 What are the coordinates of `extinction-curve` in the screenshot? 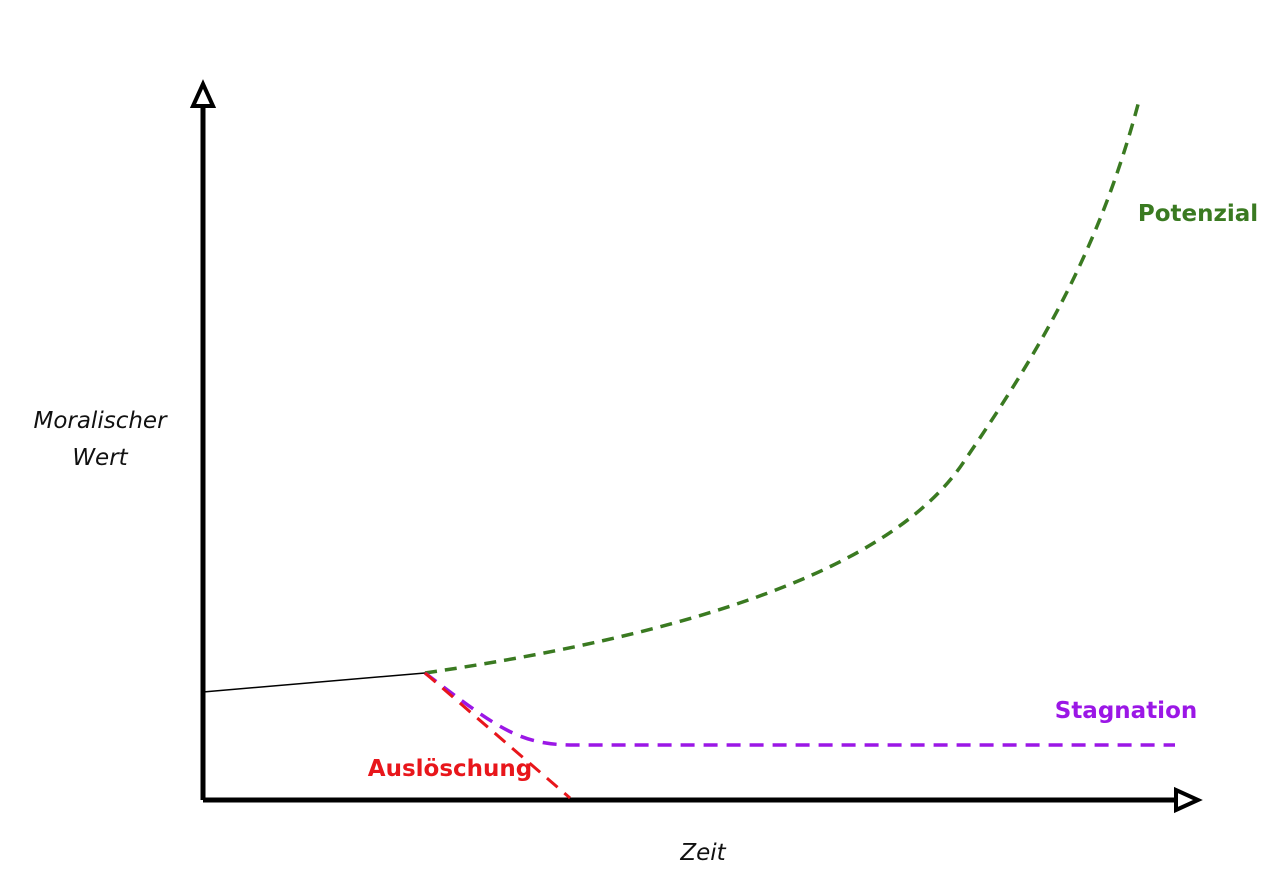 It's located at (497, 735).